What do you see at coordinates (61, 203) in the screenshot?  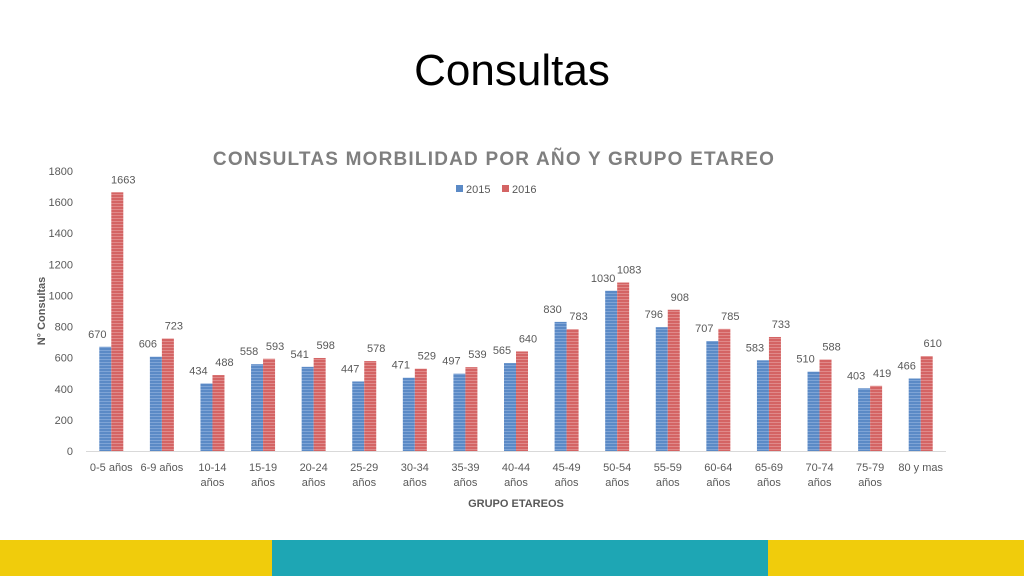 I see `y-tick-label: 1600` at bounding box center [61, 203].